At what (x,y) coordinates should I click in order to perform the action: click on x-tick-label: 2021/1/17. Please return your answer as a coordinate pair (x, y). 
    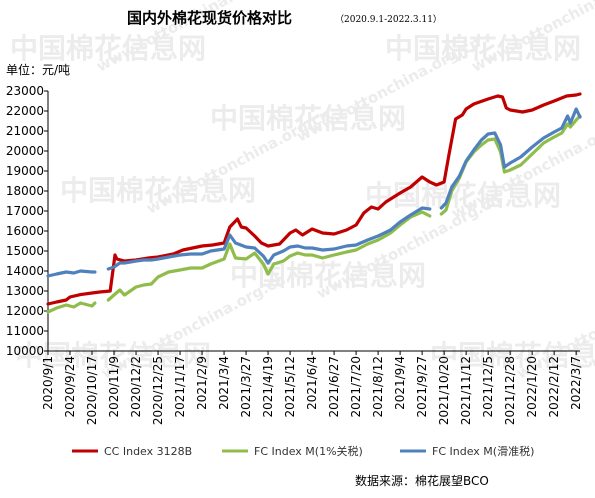
    Looking at the image, I should click on (180, 387).